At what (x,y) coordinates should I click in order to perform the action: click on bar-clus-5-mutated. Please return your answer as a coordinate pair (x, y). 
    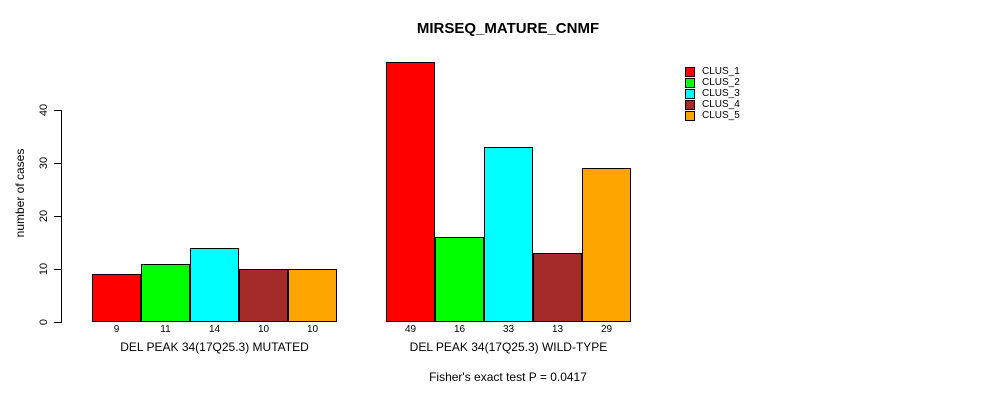
    Looking at the image, I should click on (312, 295).